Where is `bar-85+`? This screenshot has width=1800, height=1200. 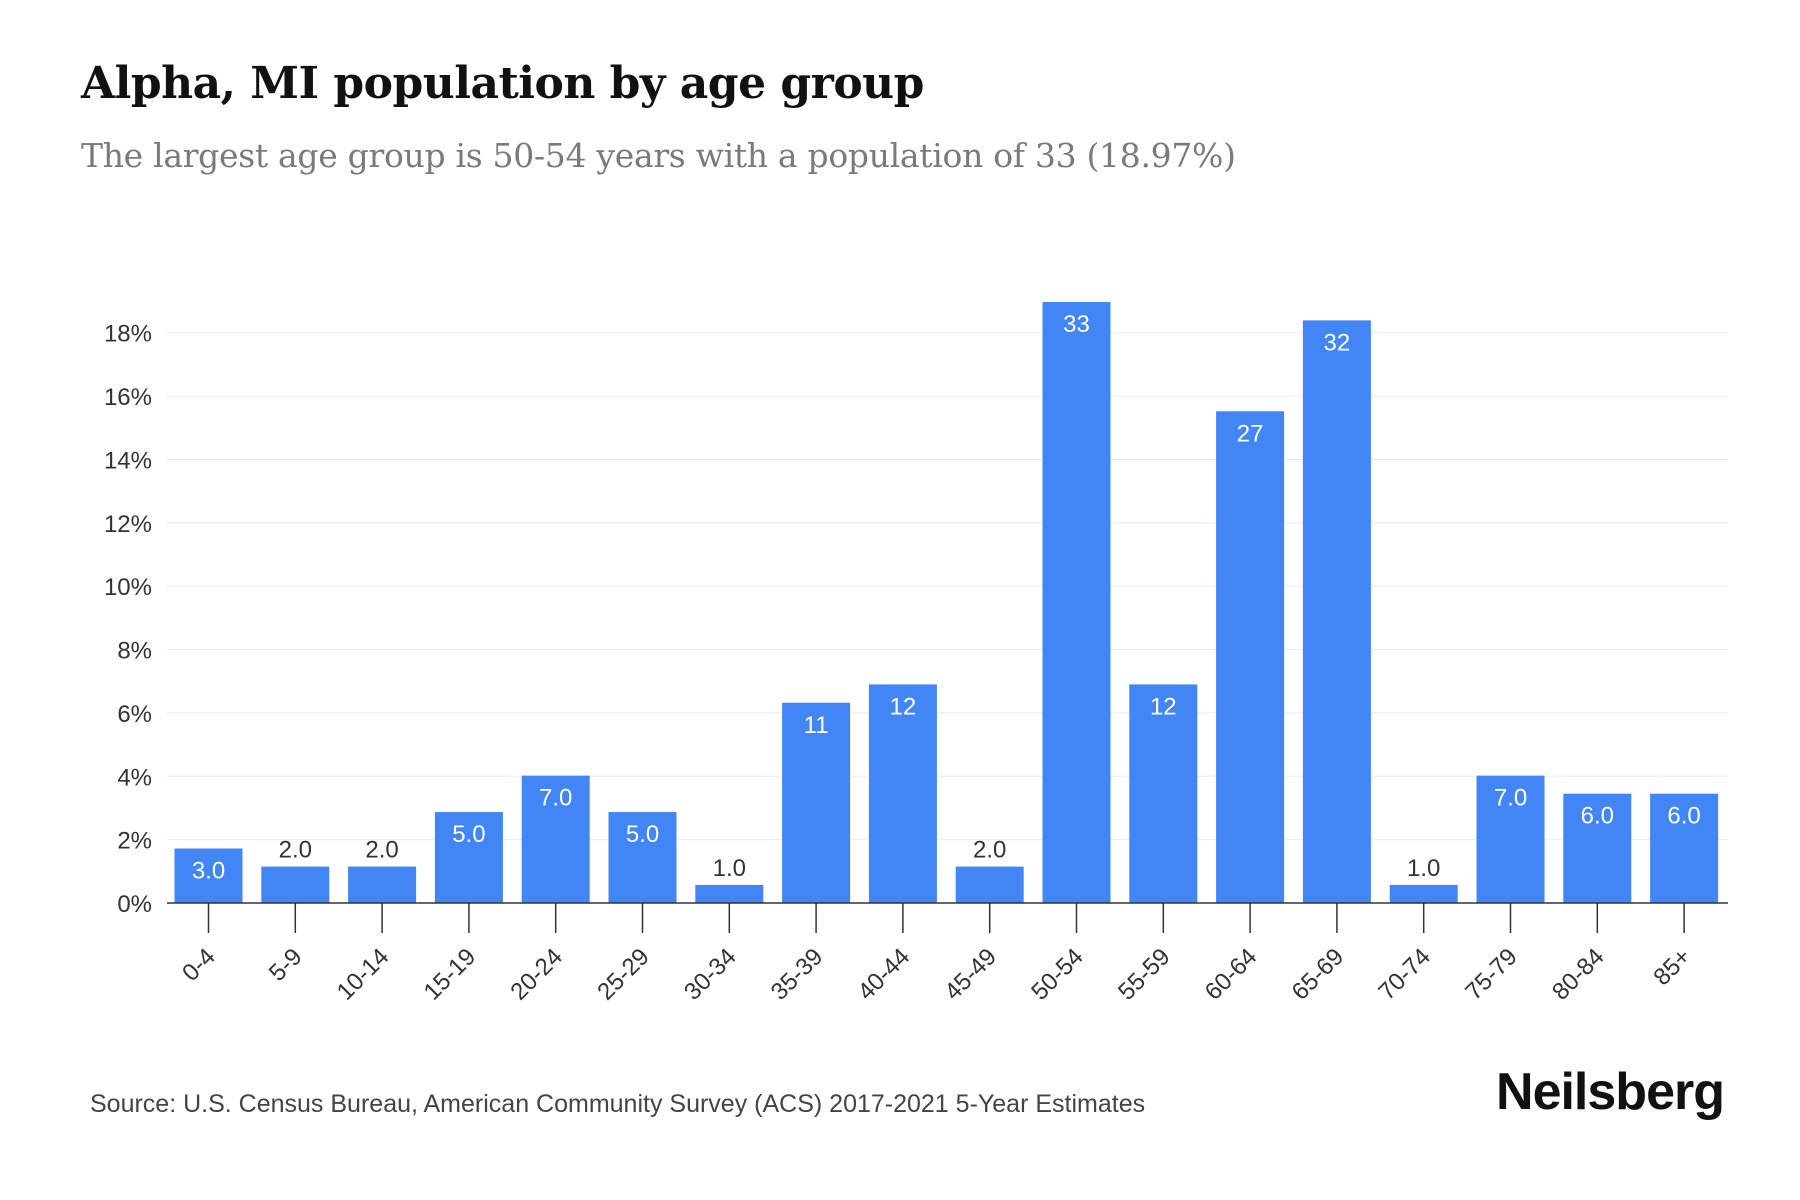
bar-85+ is located at coordinates (1684, 848).